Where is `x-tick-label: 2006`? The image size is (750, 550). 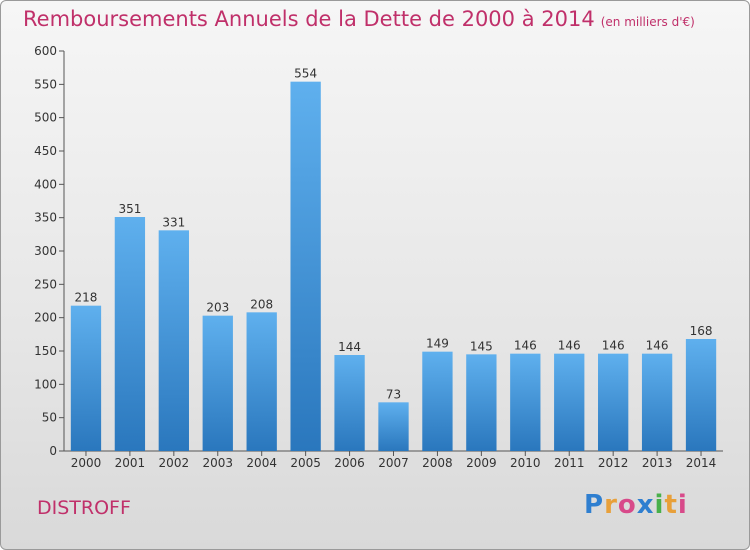 x-tick-label: 2006 is located at coordinates (349, 463).